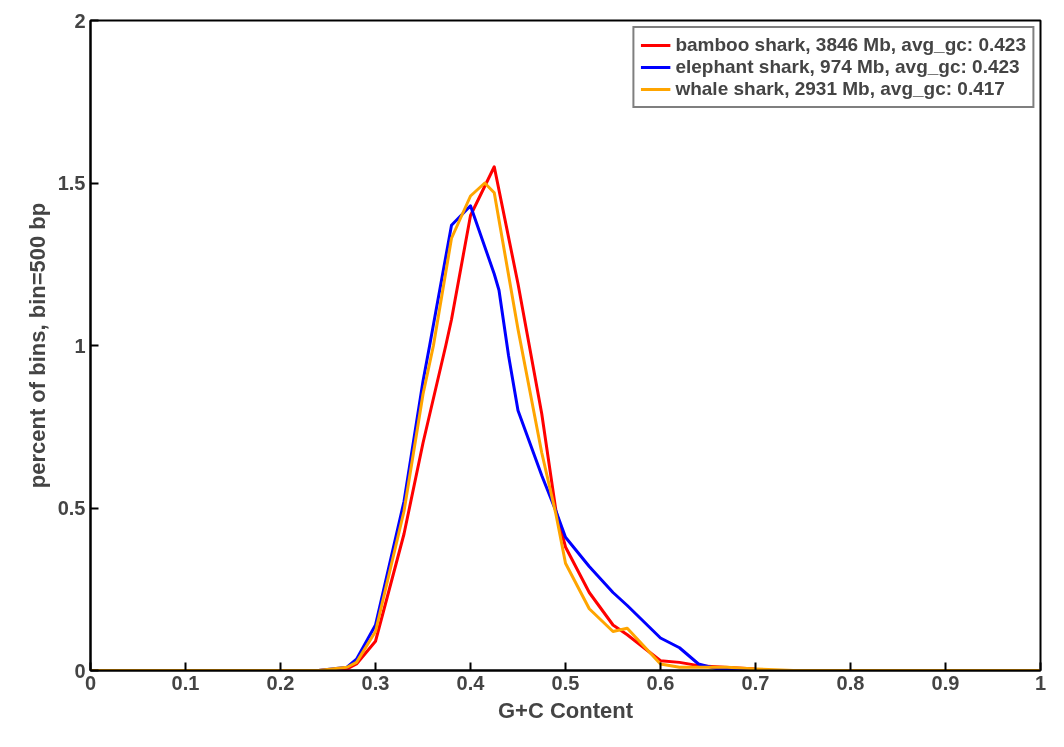 The image size is (1064, 747). Describe the element at coordinates (850, 45) in the screenshot. I see `legend-label: bamboo shark, 3846 Mb, avg_gc: 0.423` at that location.